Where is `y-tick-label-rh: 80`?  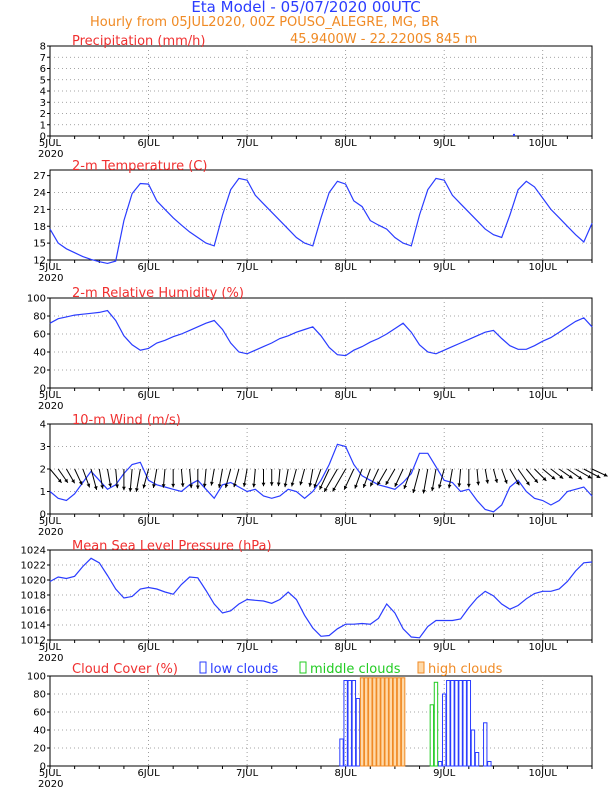 y-tick-label-rh: 80 is located at coordinates (39, 317).